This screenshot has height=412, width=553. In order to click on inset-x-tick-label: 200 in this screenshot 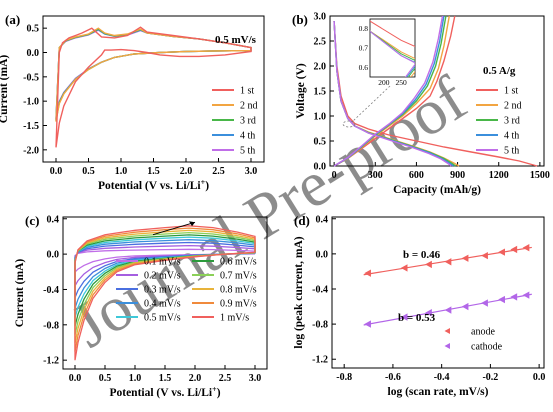, I will do `click(384, 82)`.